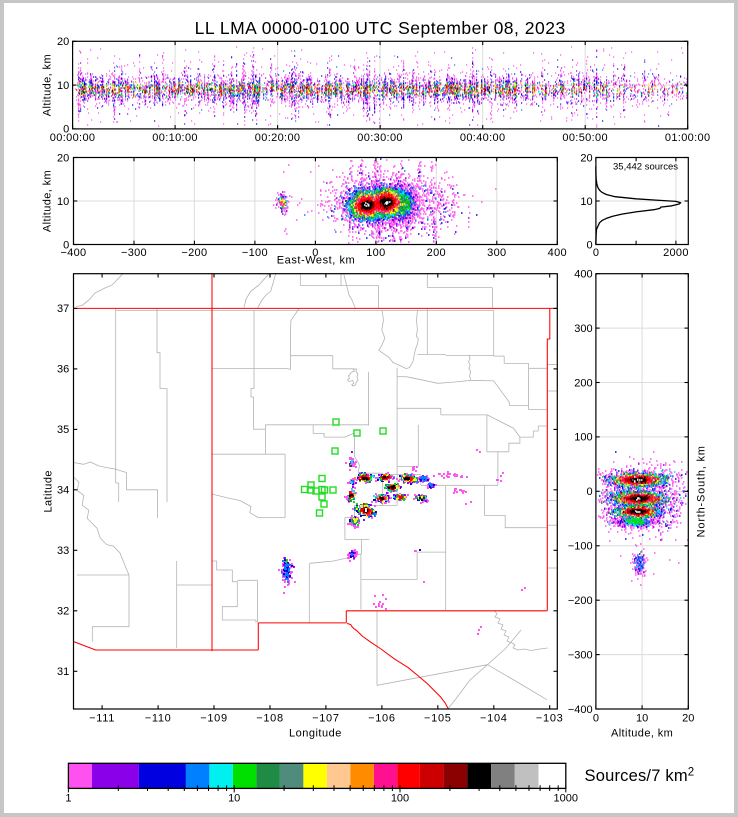  Describe the element at coordinates (102, 719) in the screenshot. I see `svg-text: −111` at that location.